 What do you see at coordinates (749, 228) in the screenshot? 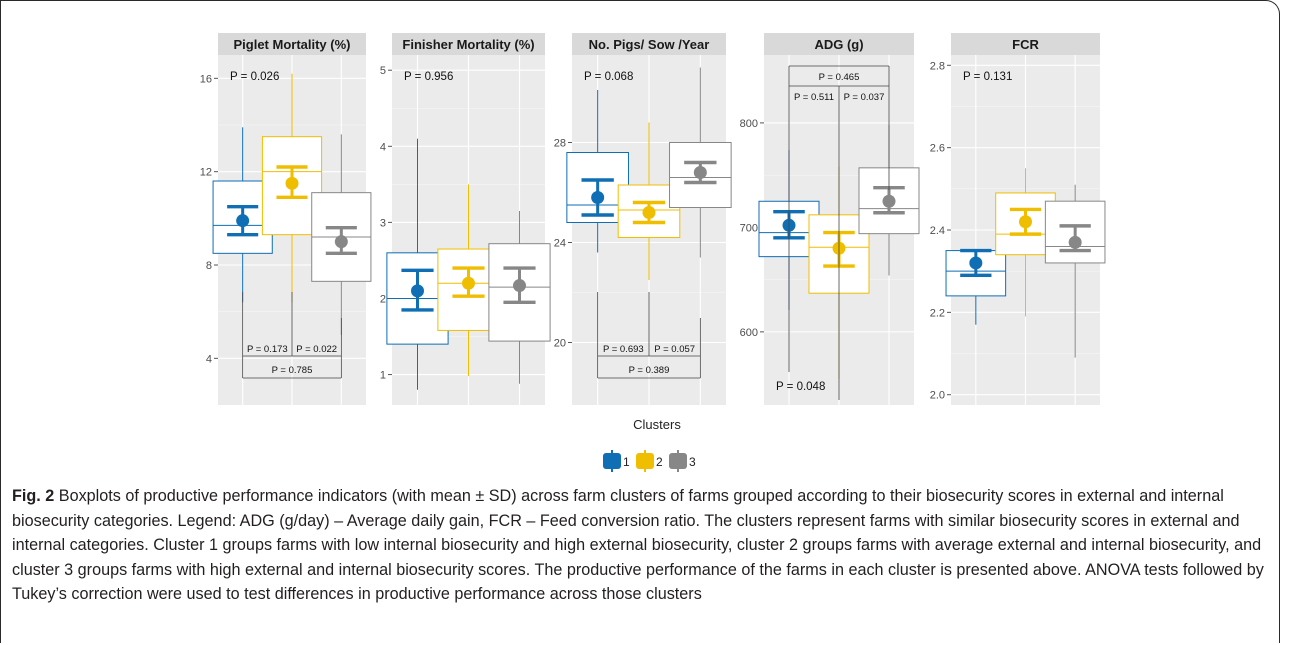
I see `y-tick-label: 700` at bounding box center [749, 228].